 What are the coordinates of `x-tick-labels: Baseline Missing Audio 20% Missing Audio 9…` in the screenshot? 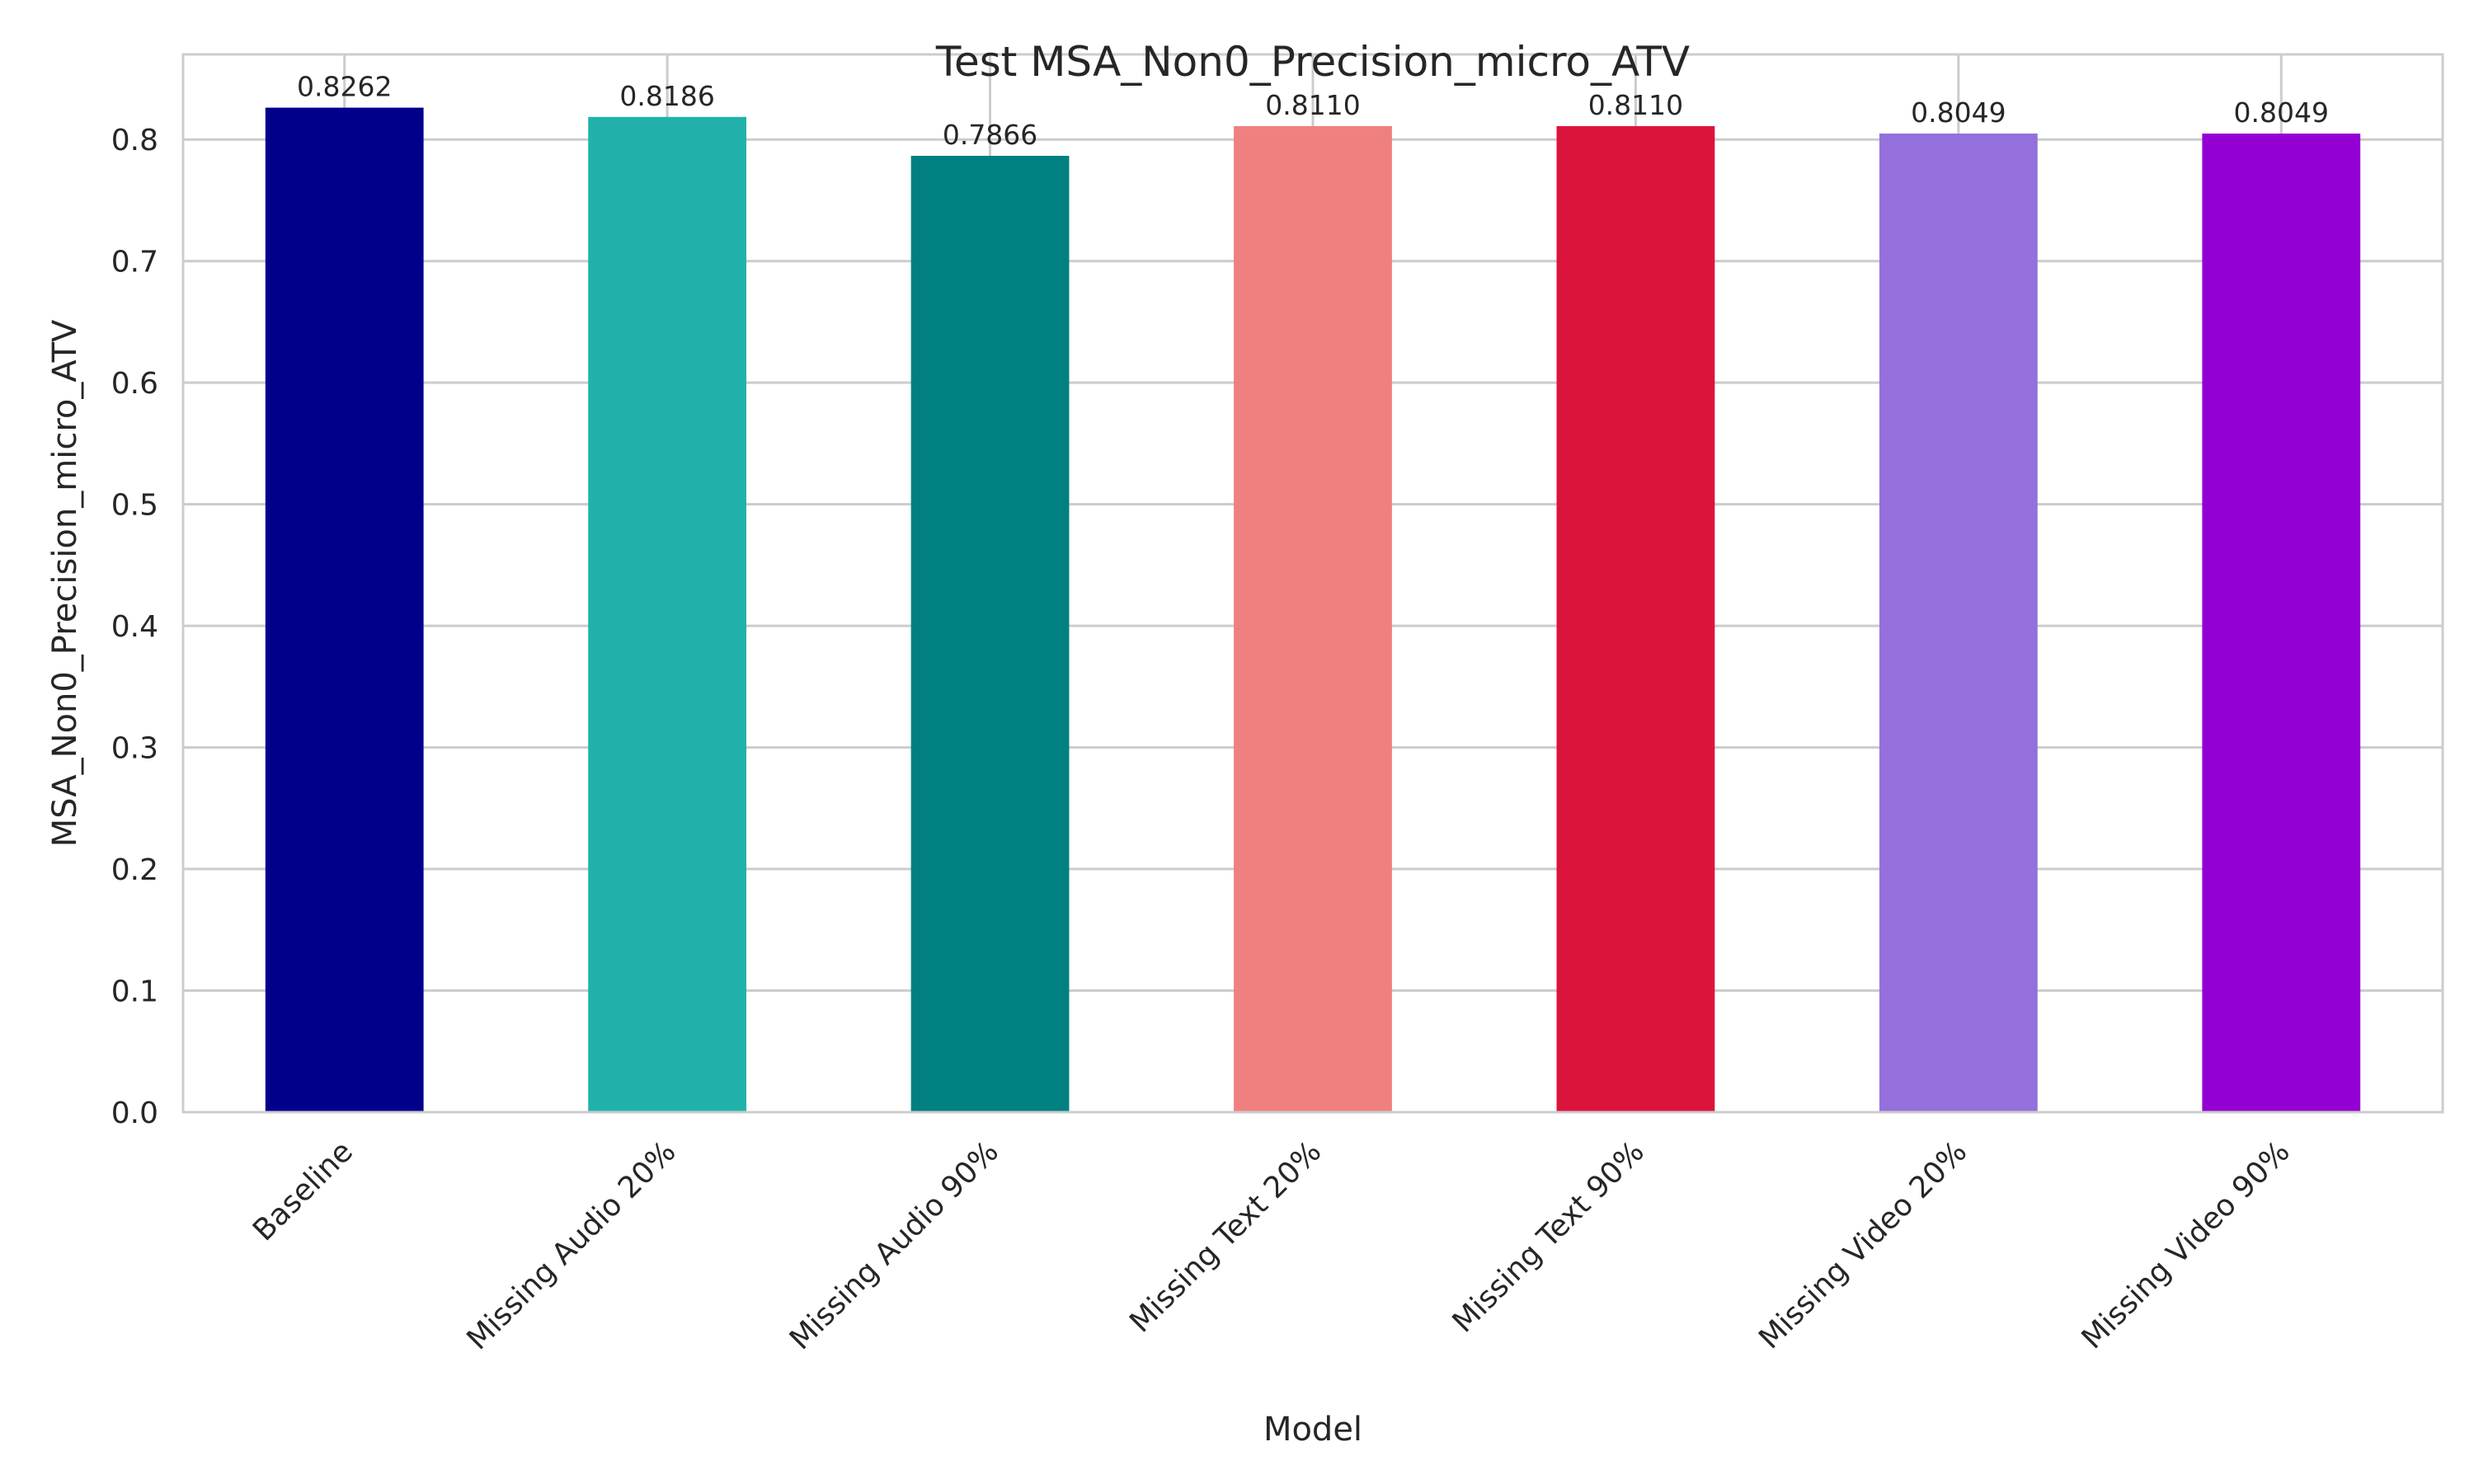 It's located at (1271, 1245).